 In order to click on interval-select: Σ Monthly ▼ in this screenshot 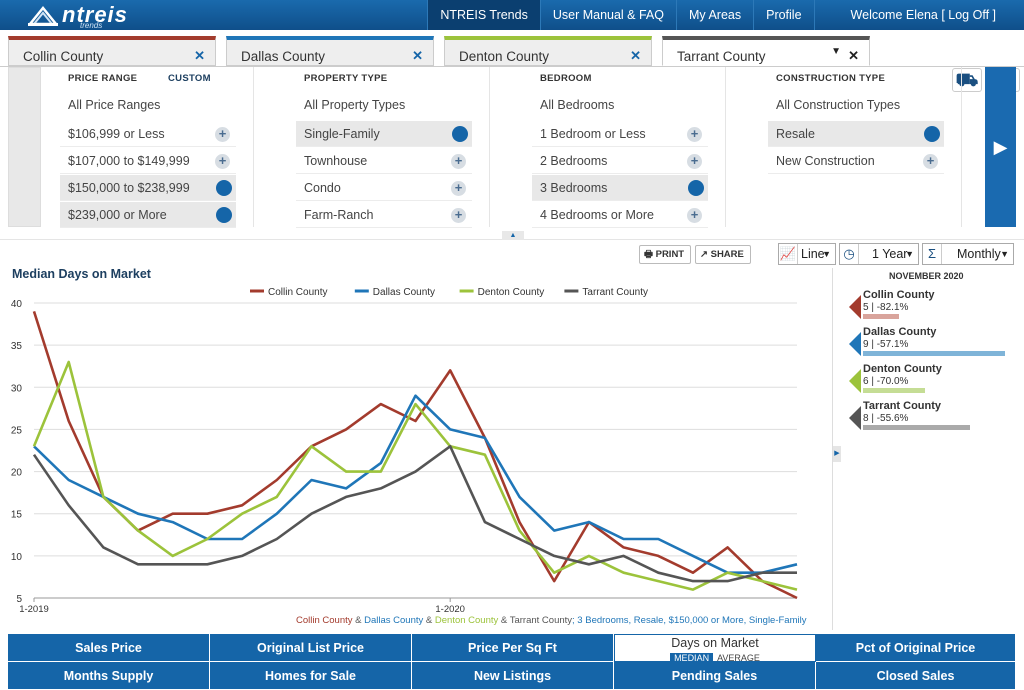, I will do `click(968, 254)`.